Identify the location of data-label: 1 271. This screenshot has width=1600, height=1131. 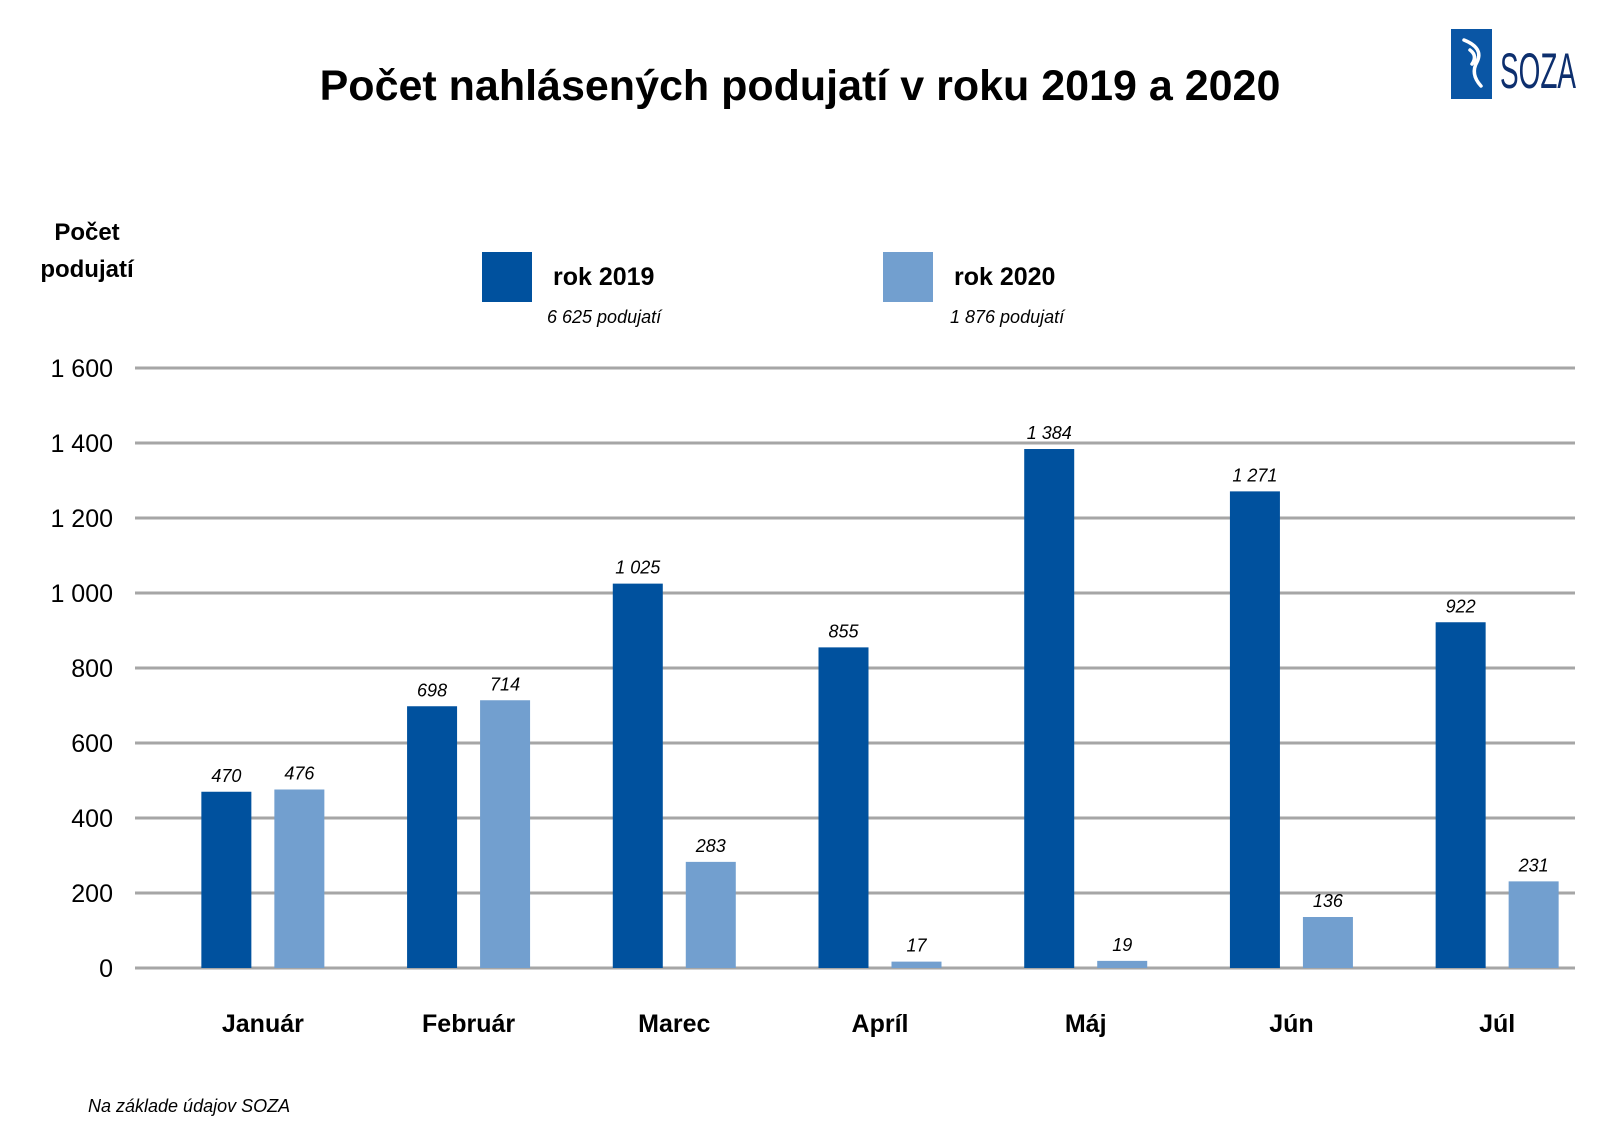
(1254, 475).